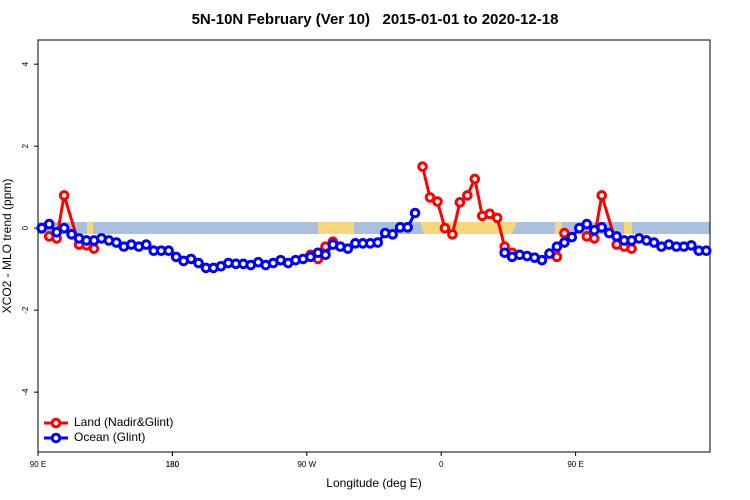 This screenshot has width=750, height=500. Describe the element at coordinates (25, 63) in the screenshot. I see `y-tick-label: 4` at that location.